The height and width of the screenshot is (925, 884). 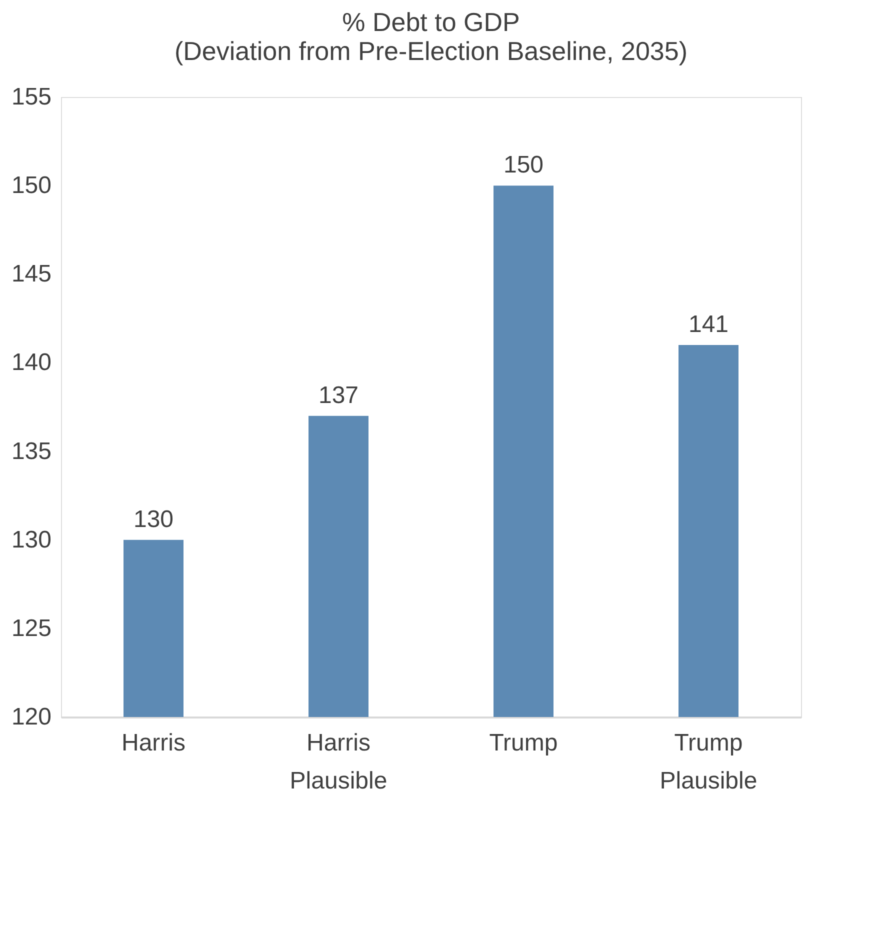 I want to click on data-label: 130, so click(x=153, y=519).